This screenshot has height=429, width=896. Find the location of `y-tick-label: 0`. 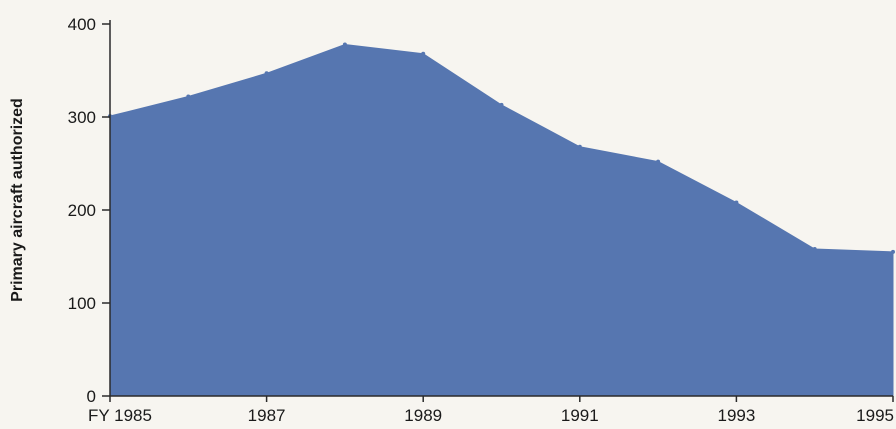

y-tick-label: 0 is located at coordinates (91, 396).